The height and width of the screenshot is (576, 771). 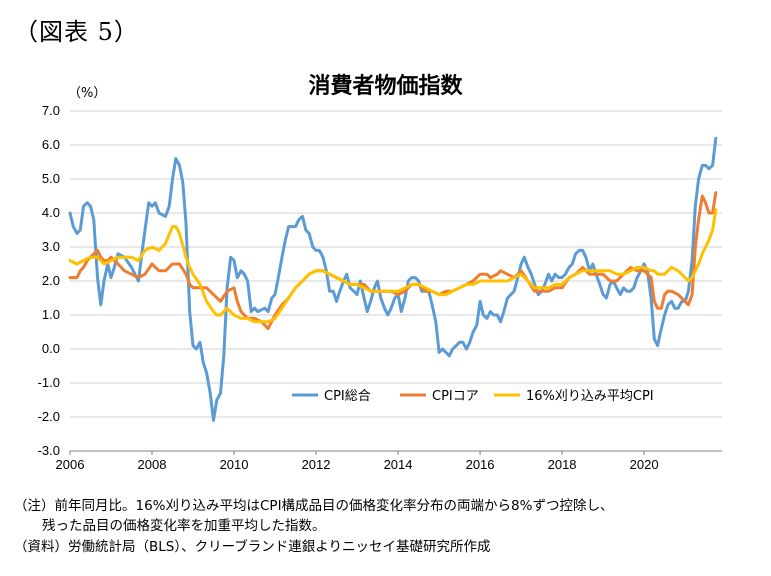 What do you see at coordinates (51, 246) in the screenshot?
I see `y-tick-label: 3.0` at bounding box center [51, 246].